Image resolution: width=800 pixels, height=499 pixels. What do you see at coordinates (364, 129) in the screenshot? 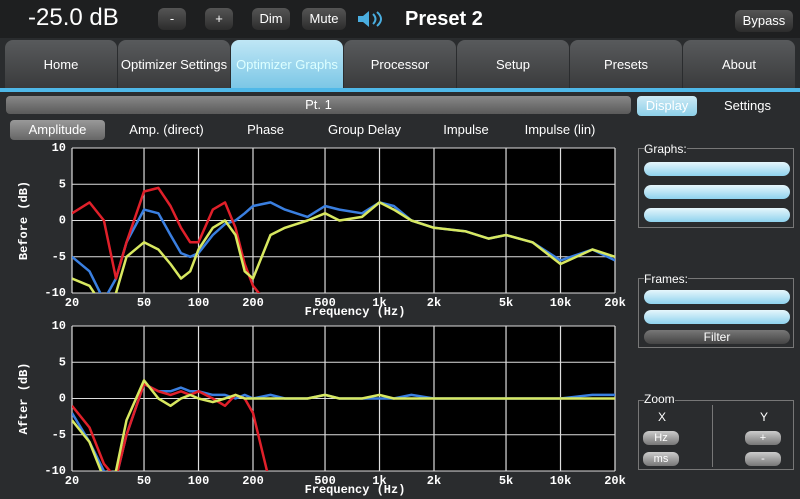
I see `subtab: Group Delay` at bounding box center [364, 129].